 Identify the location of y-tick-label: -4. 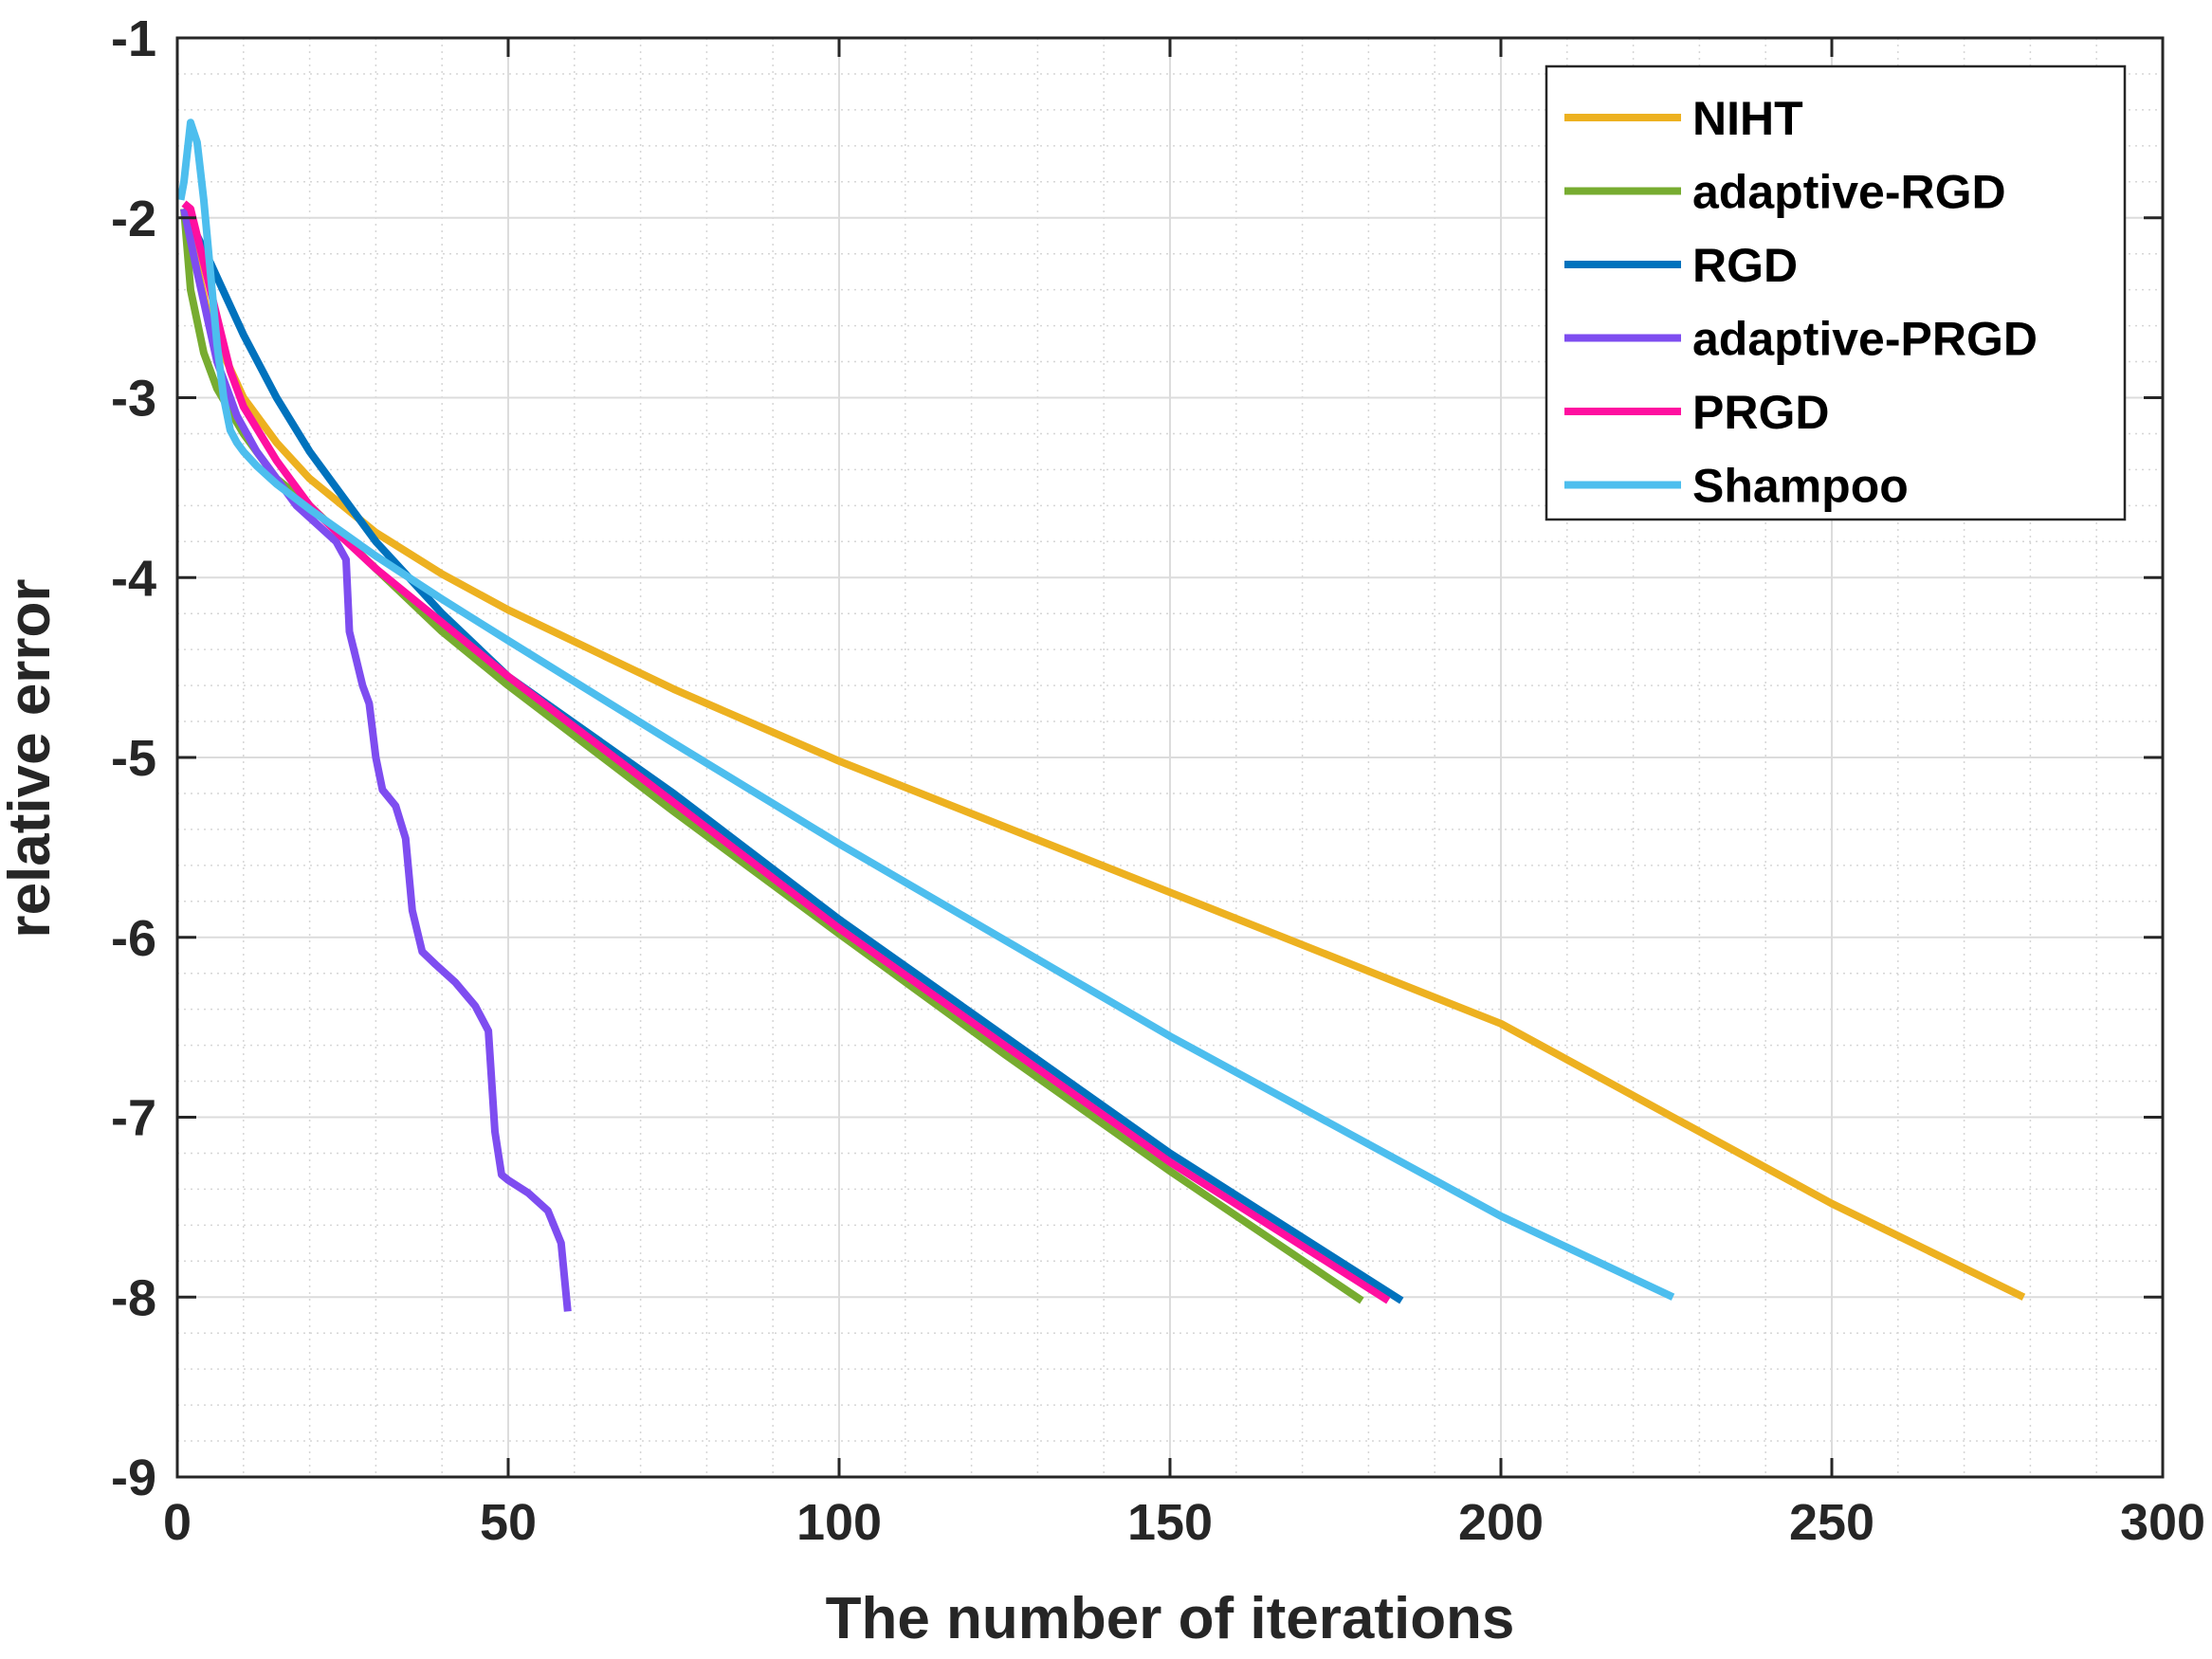
(133, 578).